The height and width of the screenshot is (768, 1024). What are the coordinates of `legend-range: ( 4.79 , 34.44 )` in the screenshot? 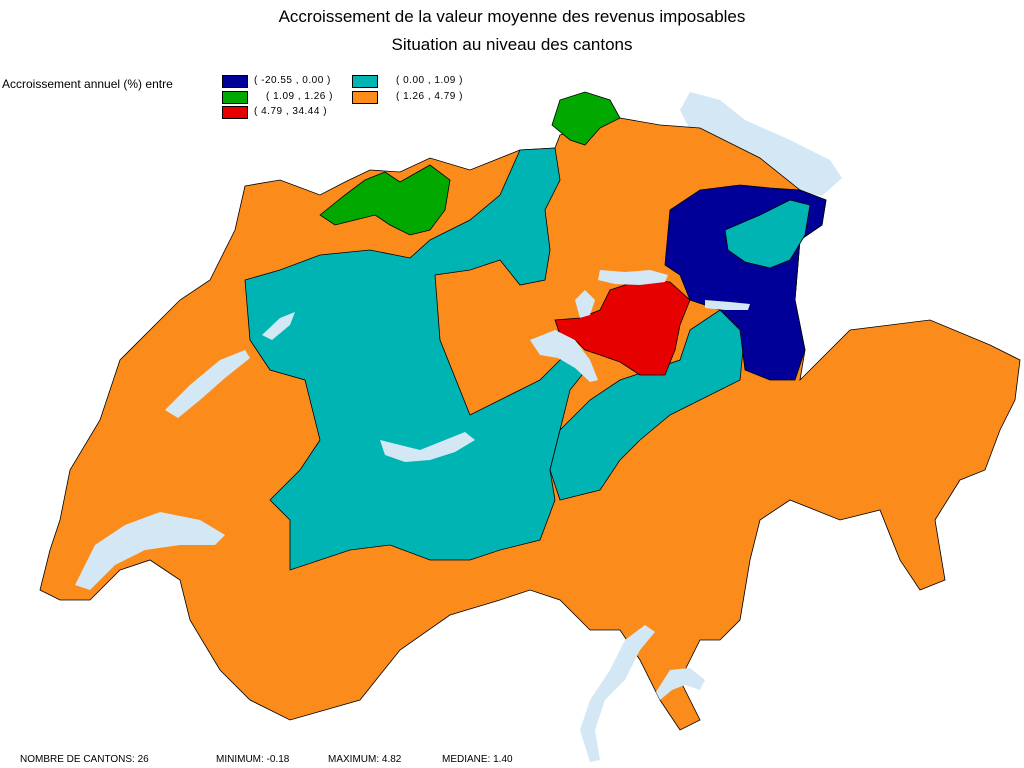 It's located at (291, 111).